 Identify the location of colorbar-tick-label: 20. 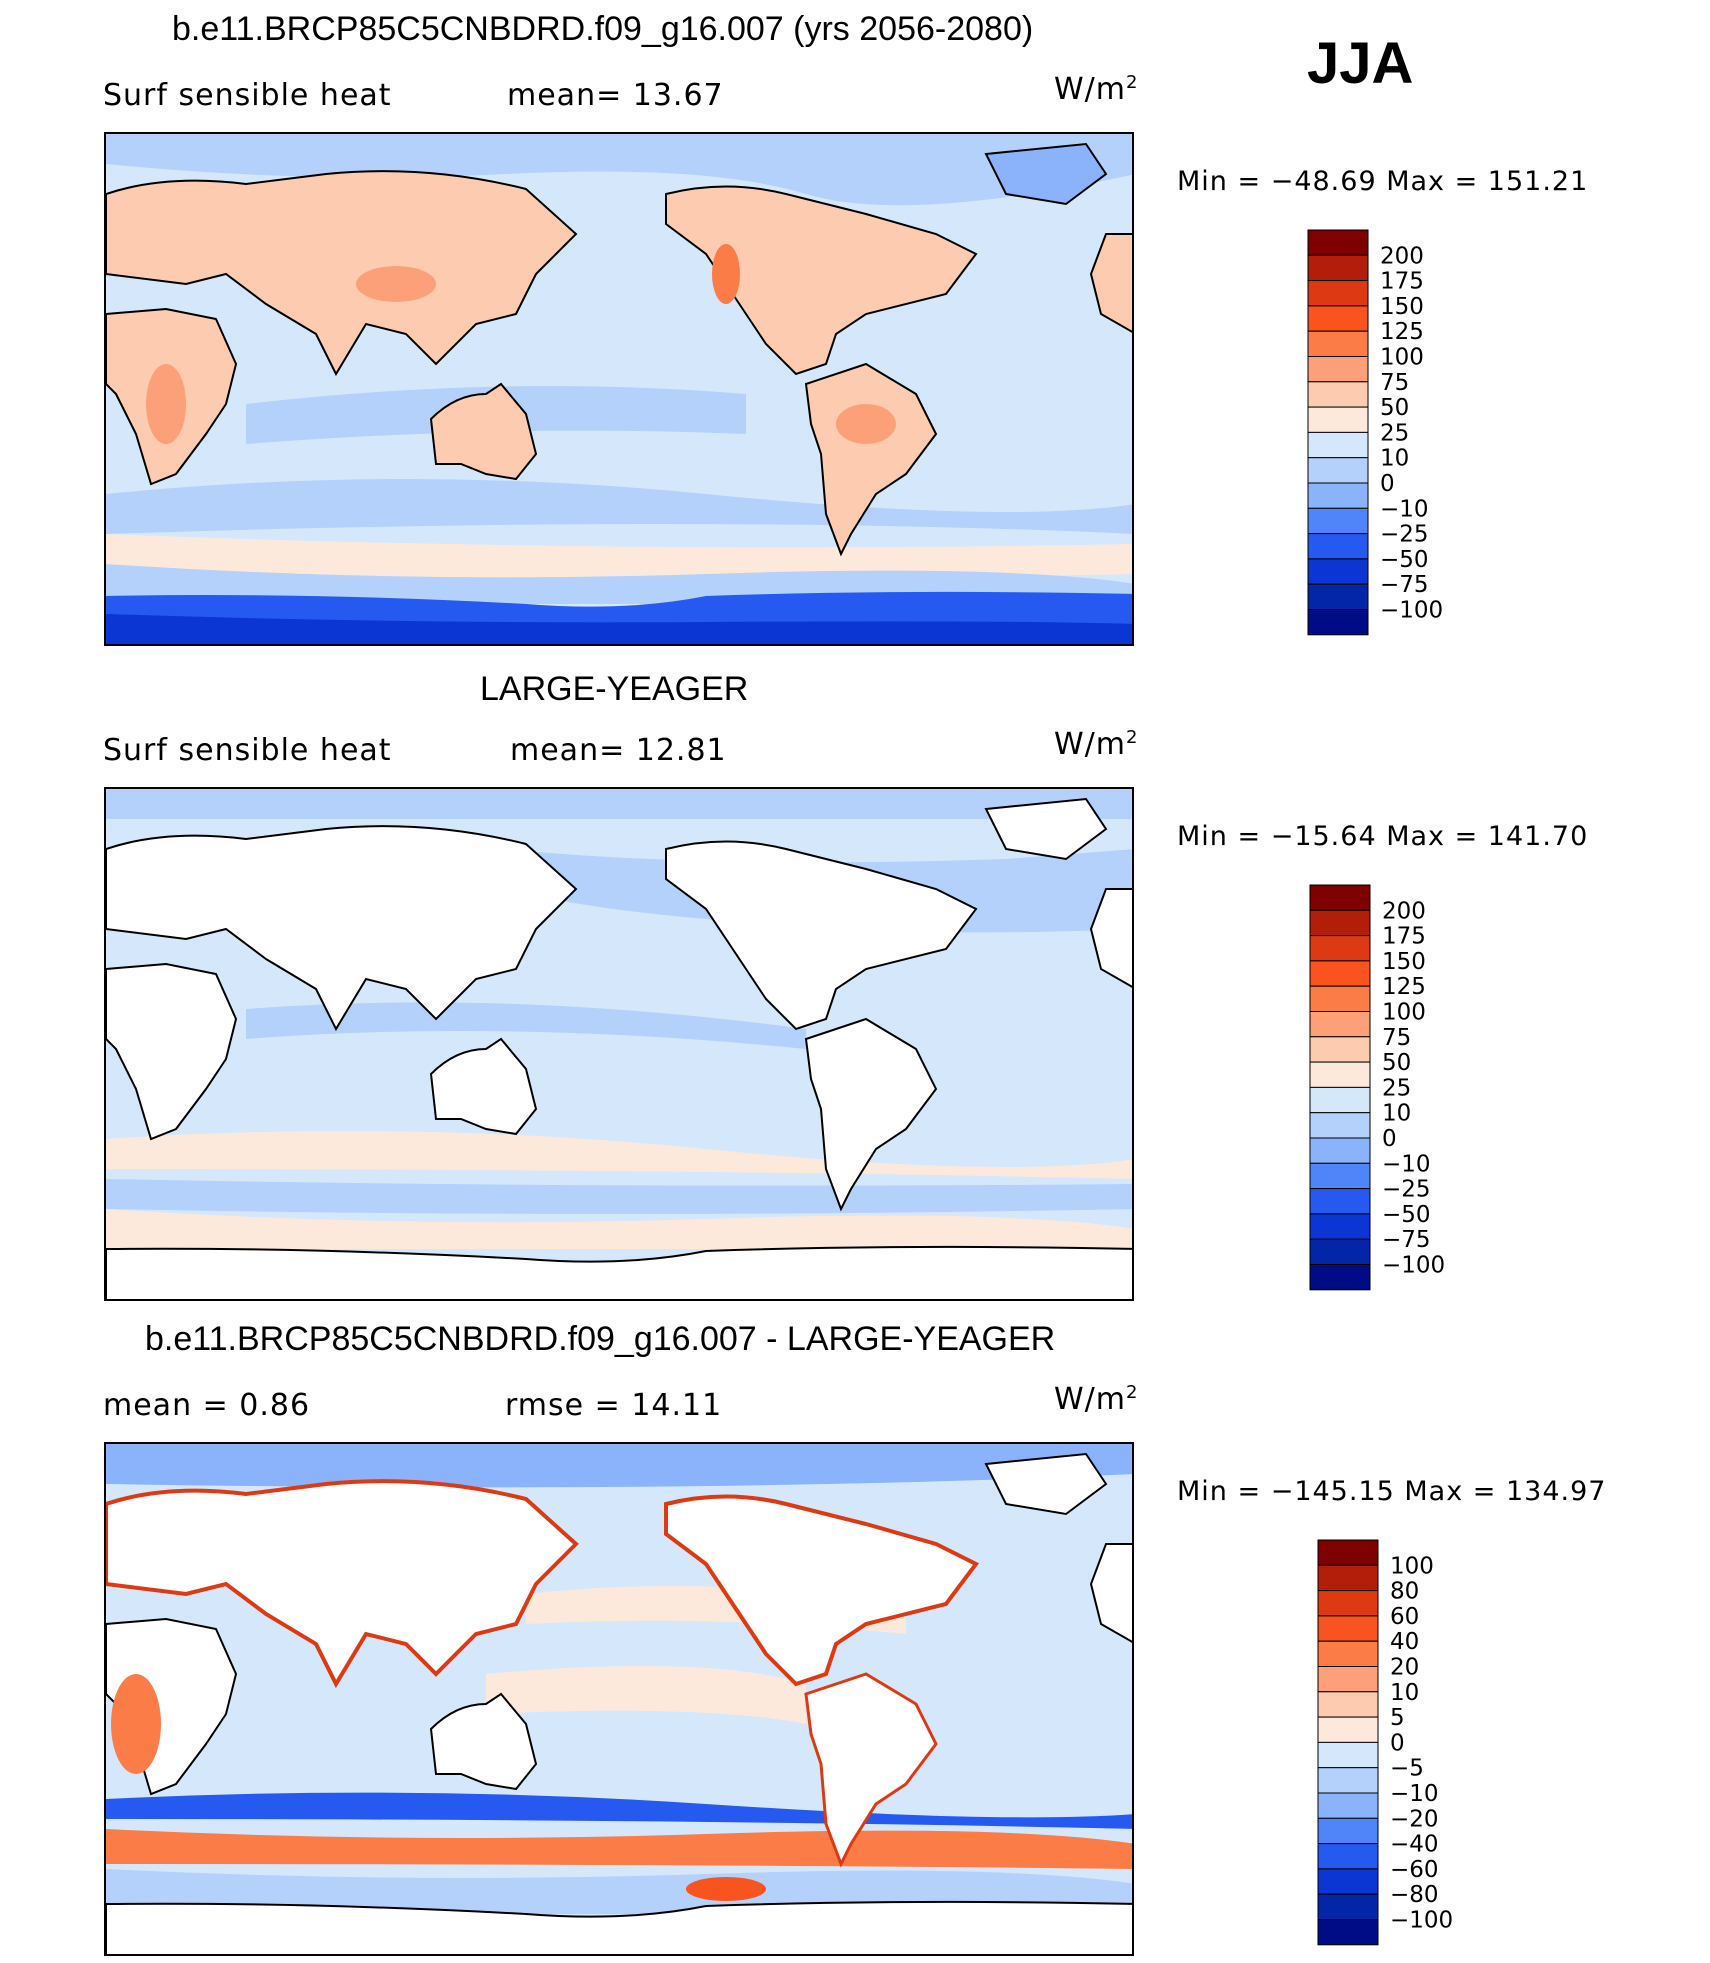
(1404, 1668).